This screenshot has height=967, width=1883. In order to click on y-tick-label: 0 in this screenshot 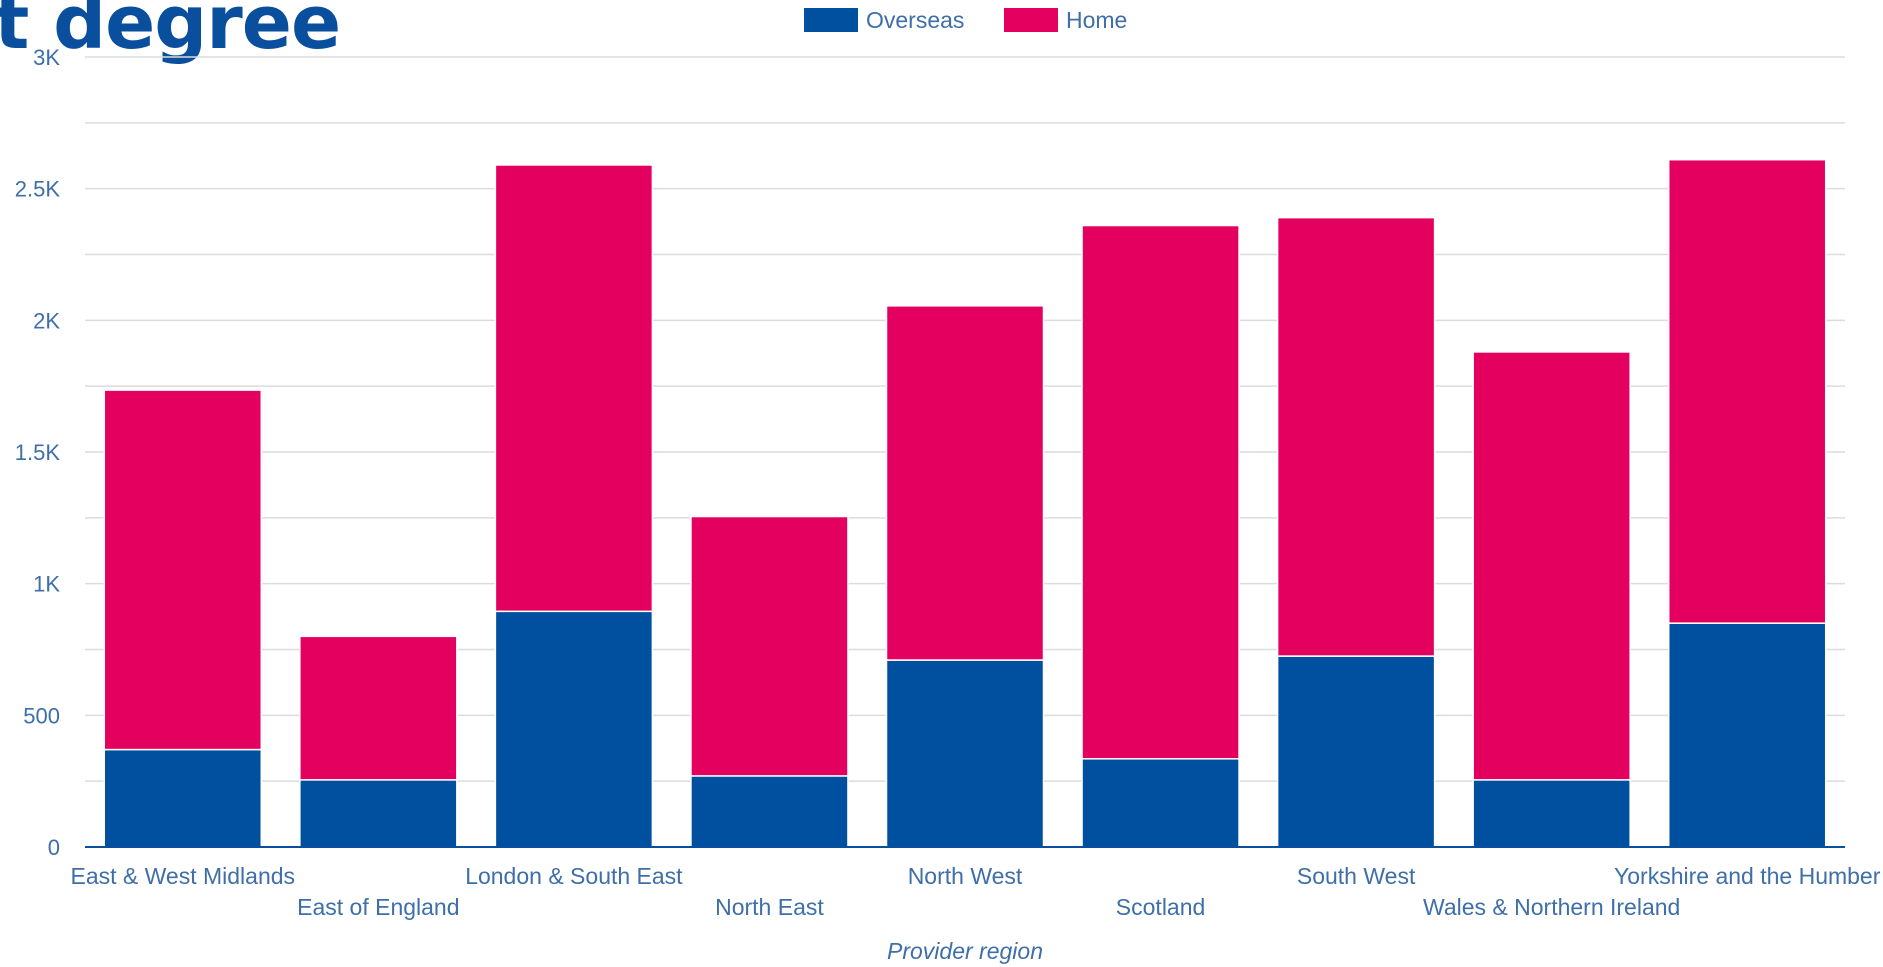, I will do `click(54, 847)`.